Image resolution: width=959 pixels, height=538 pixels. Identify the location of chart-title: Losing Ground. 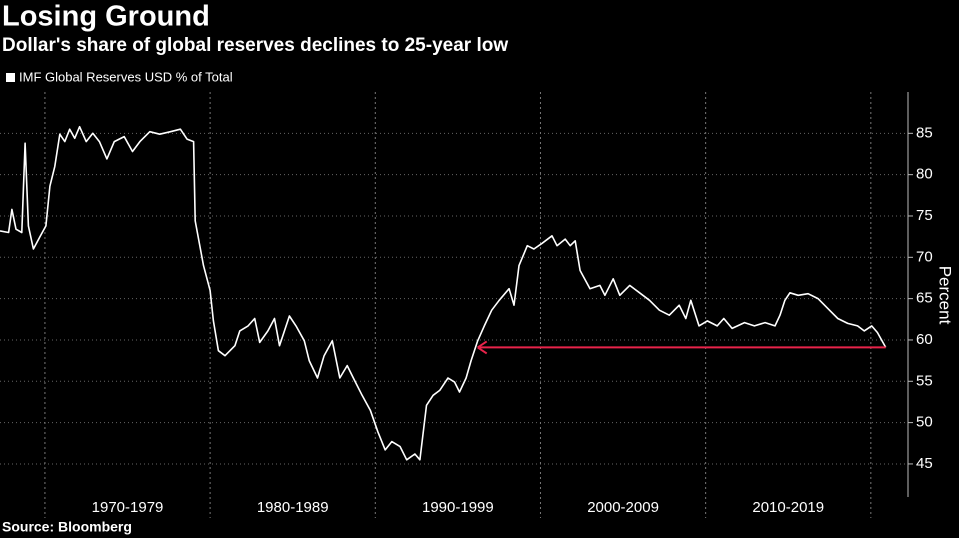
(106, 17).